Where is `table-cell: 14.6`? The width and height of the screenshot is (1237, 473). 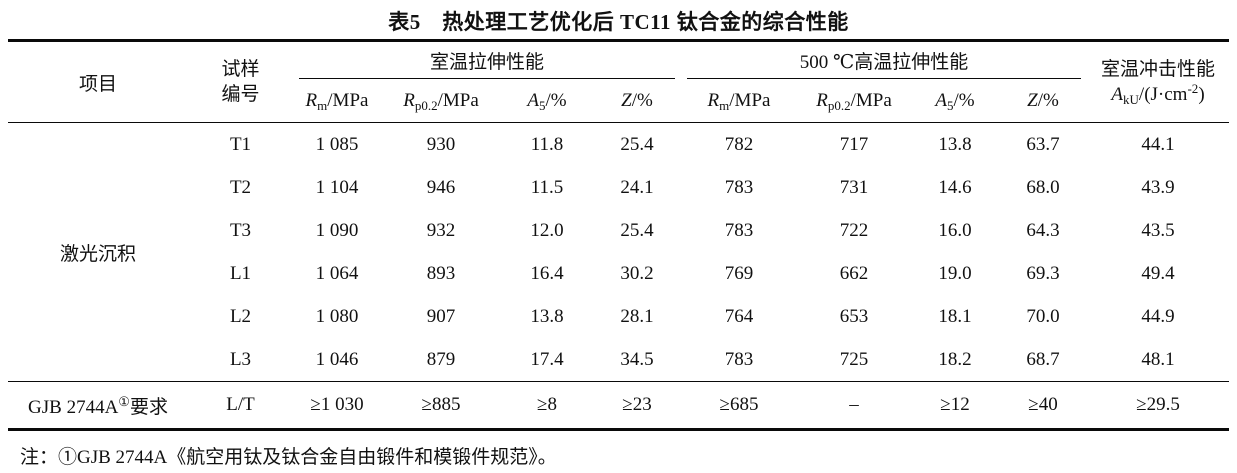 table-cell: 14.6 is located at coordinates (955, 187).